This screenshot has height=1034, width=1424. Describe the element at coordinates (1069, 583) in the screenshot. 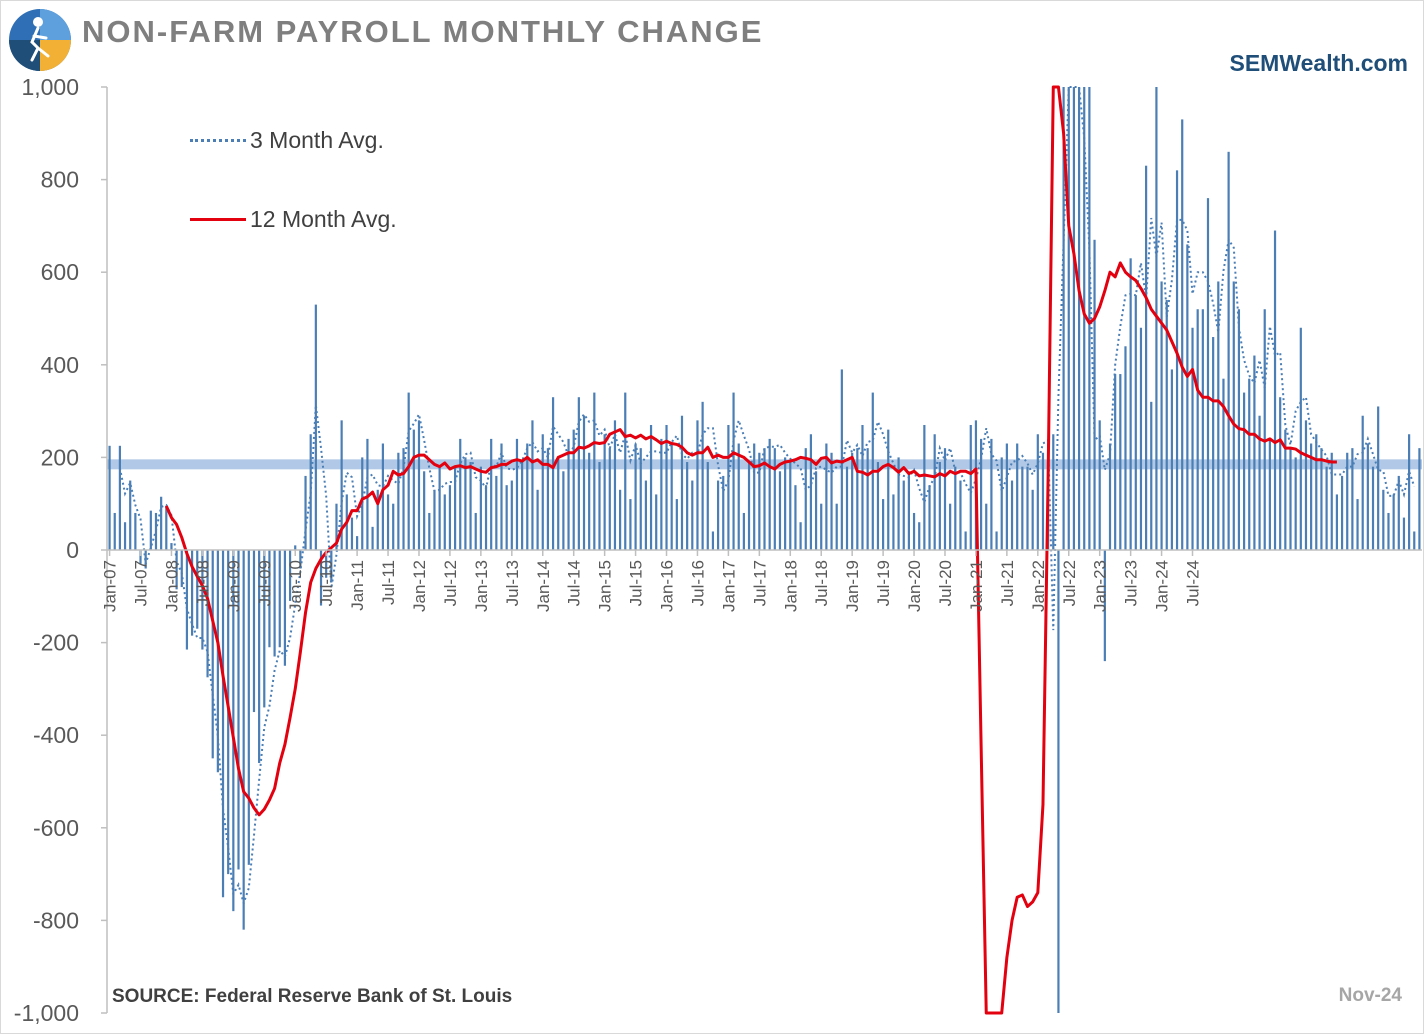

I see `x-tick-label: Jul-22` at that location.